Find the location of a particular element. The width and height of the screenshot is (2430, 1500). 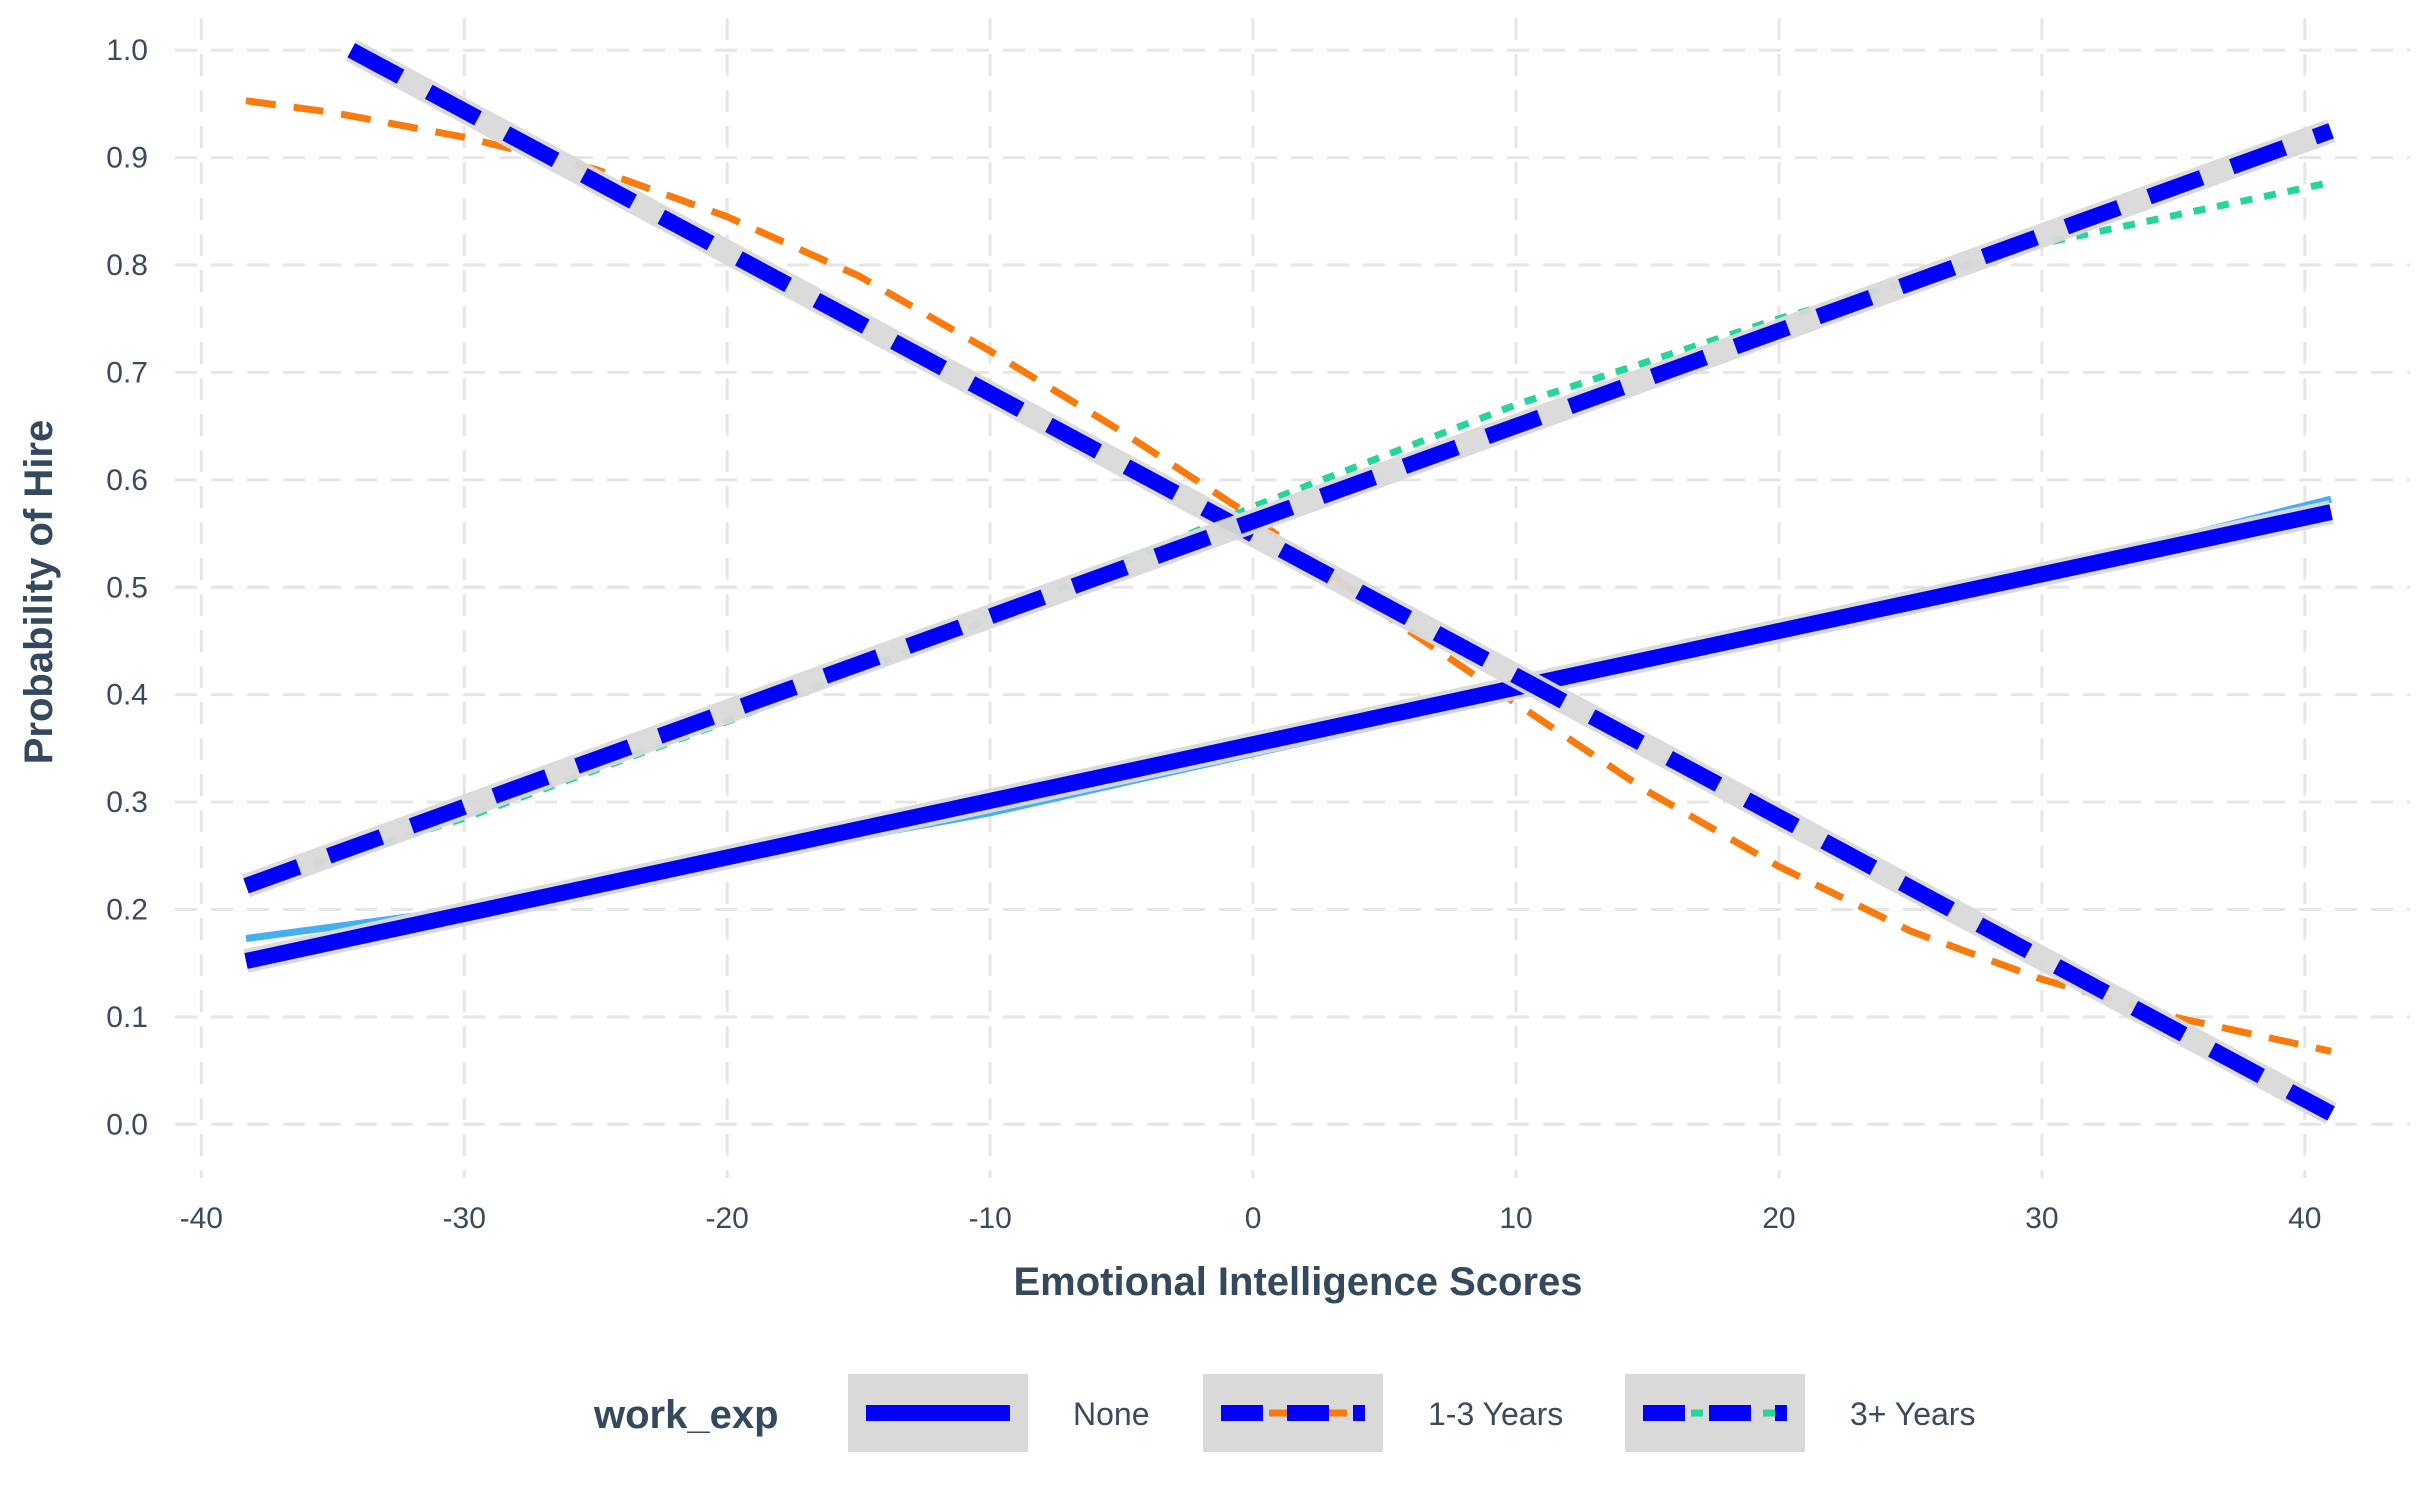

y-tick-label-10: 1.0 is located at coordinates (127, 50).